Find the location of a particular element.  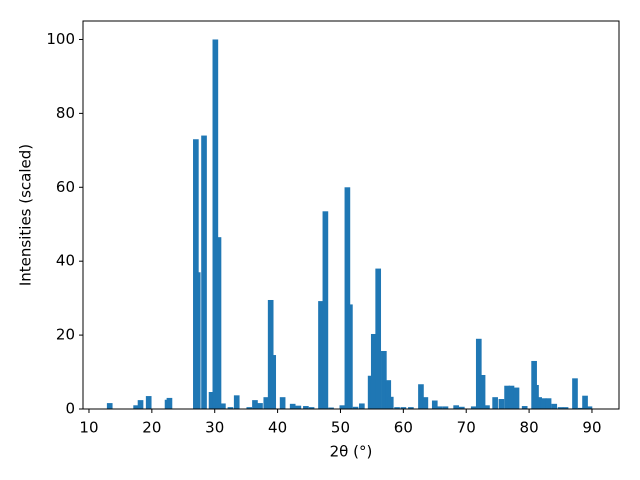

x-axis-label: 2θ (°) is located at coordinates (351, 452).